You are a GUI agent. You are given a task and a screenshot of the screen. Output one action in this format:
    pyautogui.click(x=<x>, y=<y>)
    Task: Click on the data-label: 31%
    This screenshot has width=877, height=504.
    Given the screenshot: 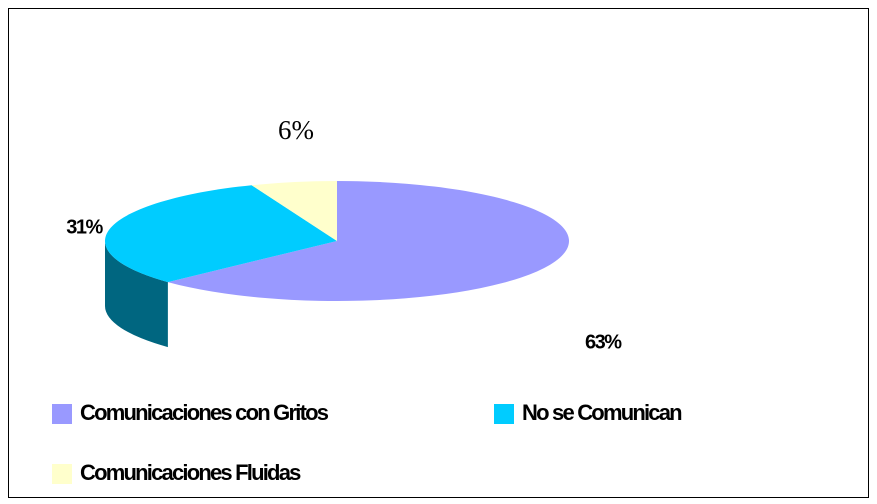 What is the action you would take?
    pyautogui.click(x=84, y=227)
    